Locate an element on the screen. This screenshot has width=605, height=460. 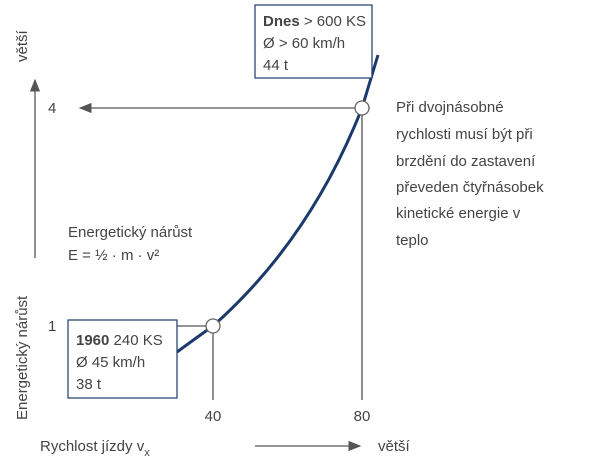
box-line: Ø > 60 km/h is located at coordinates (304, 43).